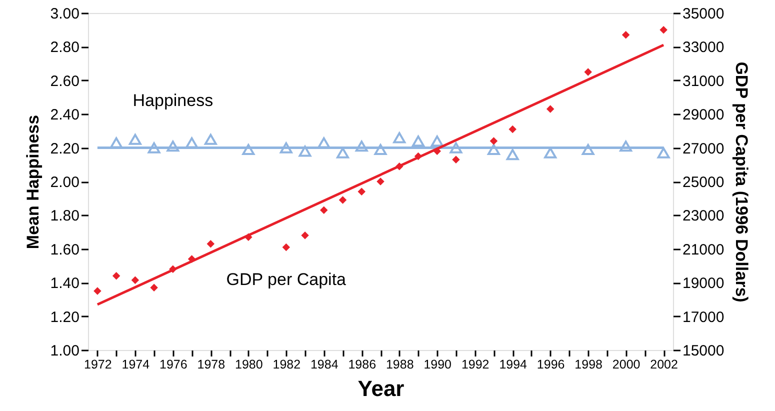 The height and width of the screenshot is (411, 775). What do you see at coordinates (703, 14) in the screenshot?
I see `y2-tick-label: 35000` at bounding box center [703, 14].